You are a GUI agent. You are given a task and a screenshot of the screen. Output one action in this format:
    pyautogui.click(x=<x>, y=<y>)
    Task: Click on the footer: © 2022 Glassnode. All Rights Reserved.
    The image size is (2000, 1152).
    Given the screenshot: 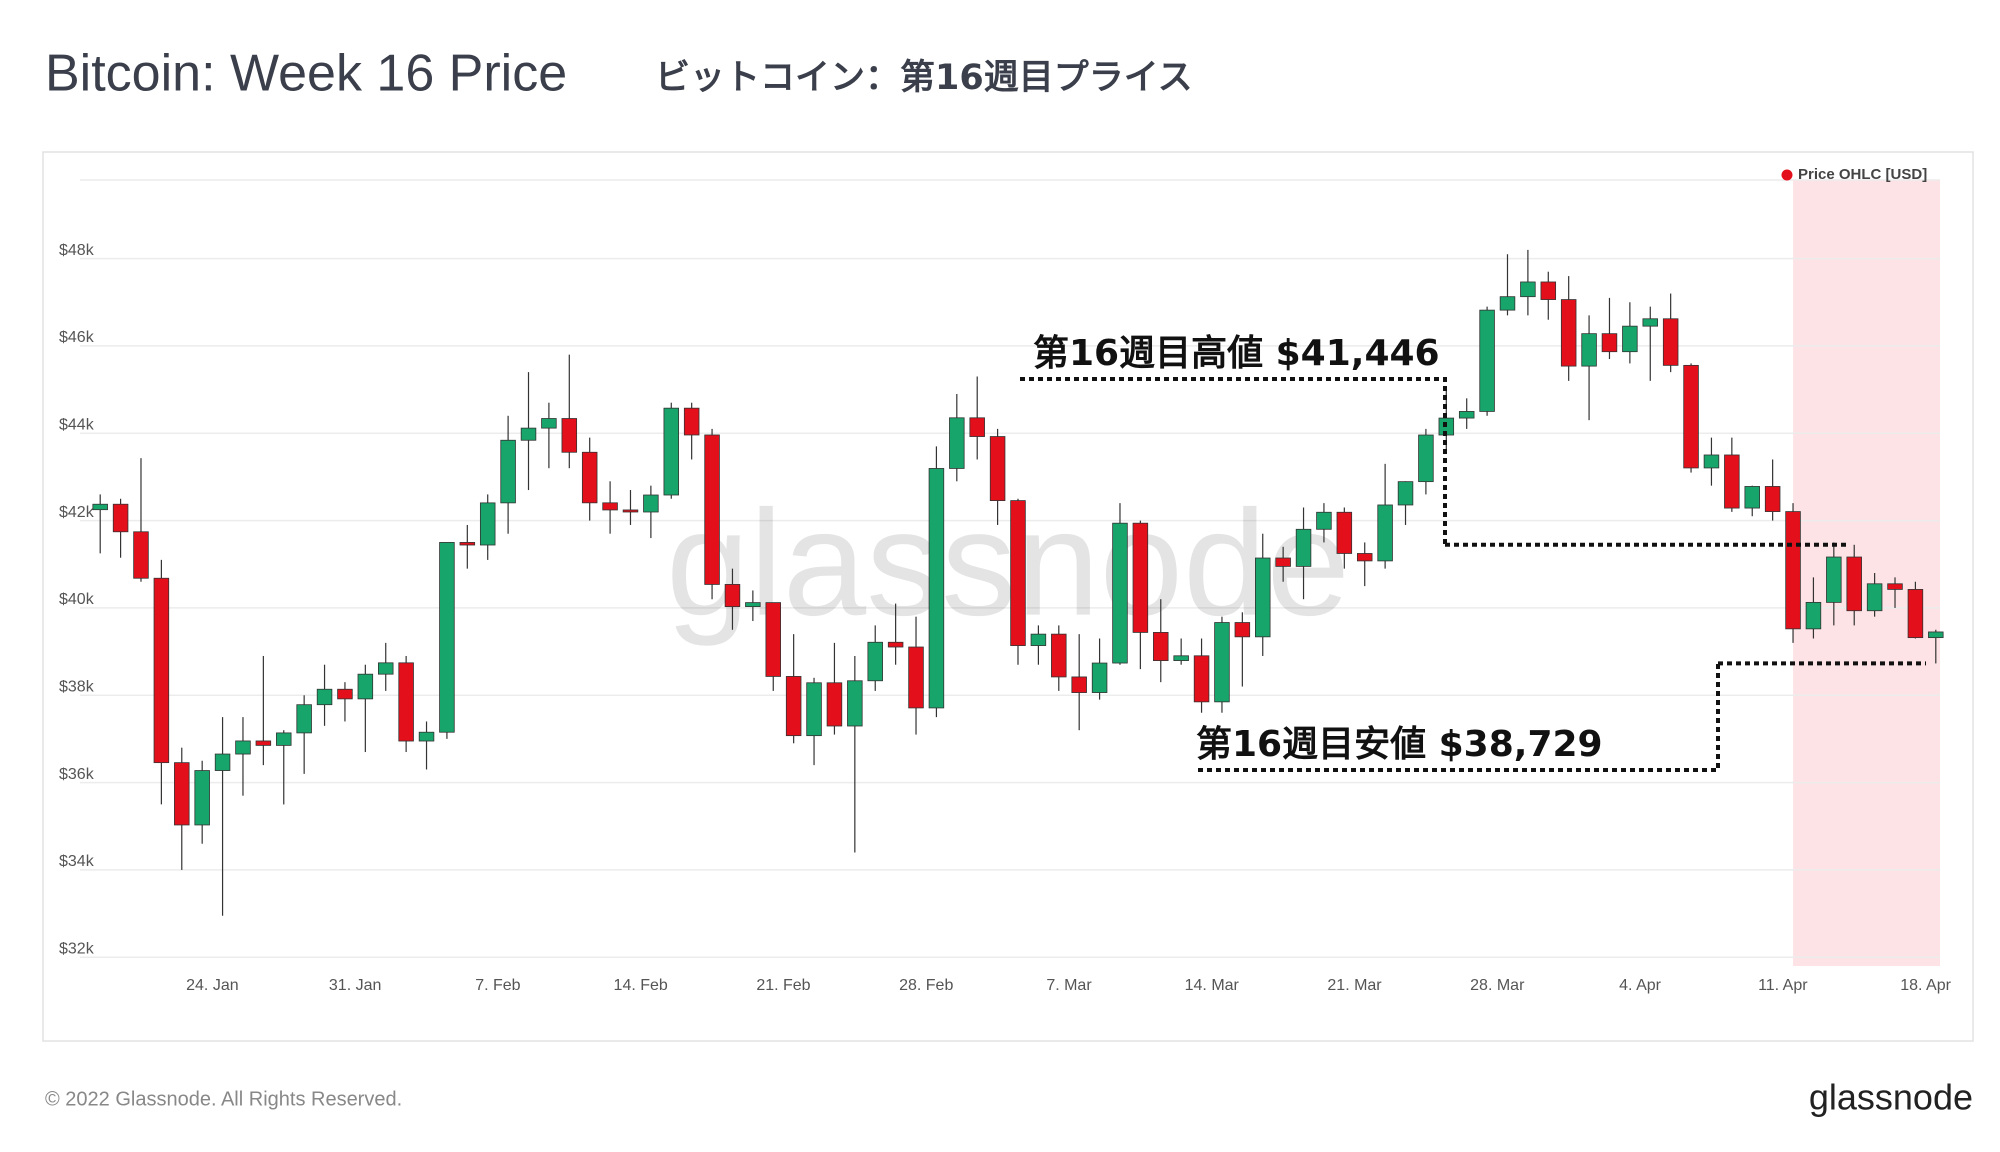 What is the action you would take?
    pyautogui.click(x=223, y=1099)
    